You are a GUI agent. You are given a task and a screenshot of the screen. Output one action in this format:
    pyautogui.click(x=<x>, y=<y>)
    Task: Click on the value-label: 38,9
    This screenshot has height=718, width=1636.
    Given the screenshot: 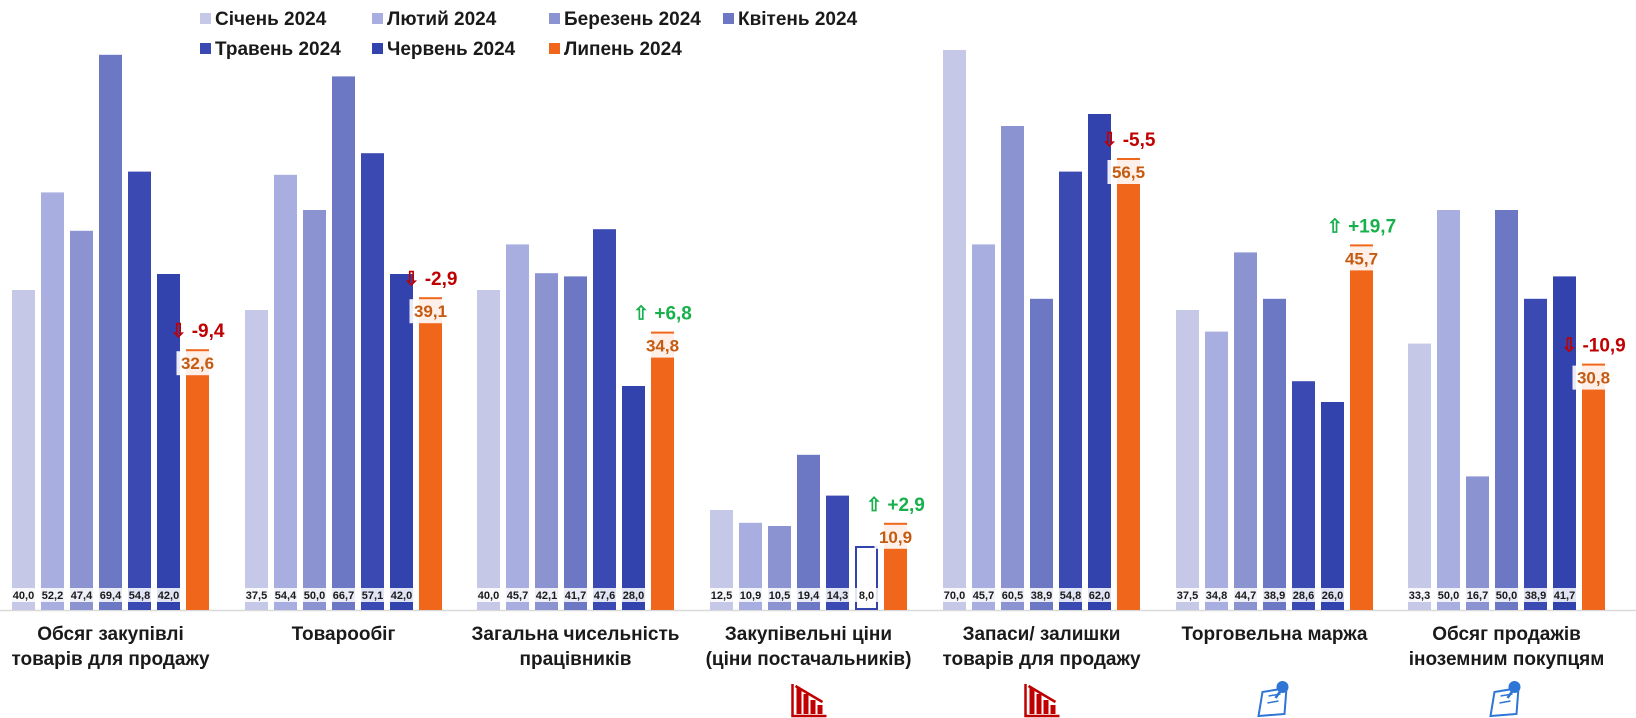 What is the action you would take?
    pyautogui.click(x=1274, y=596)
    